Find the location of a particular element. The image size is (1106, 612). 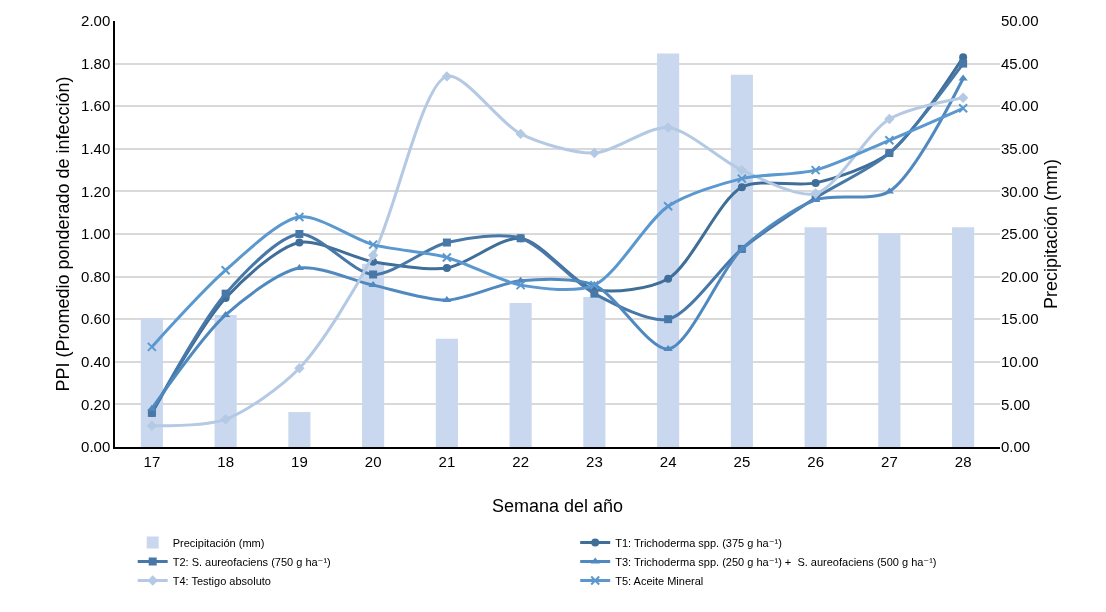

x-tick-label: 23 is located at coordinates (594, 461).